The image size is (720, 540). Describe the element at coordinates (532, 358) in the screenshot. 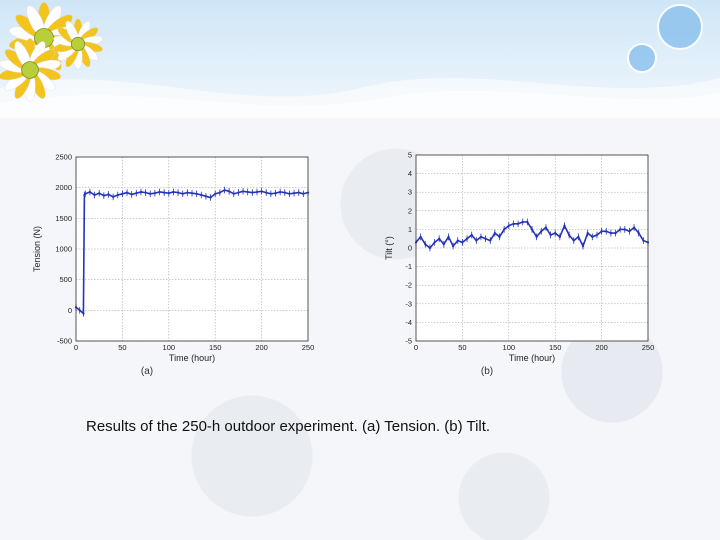

I see `x-axis-label: Time (hour)` at that location.